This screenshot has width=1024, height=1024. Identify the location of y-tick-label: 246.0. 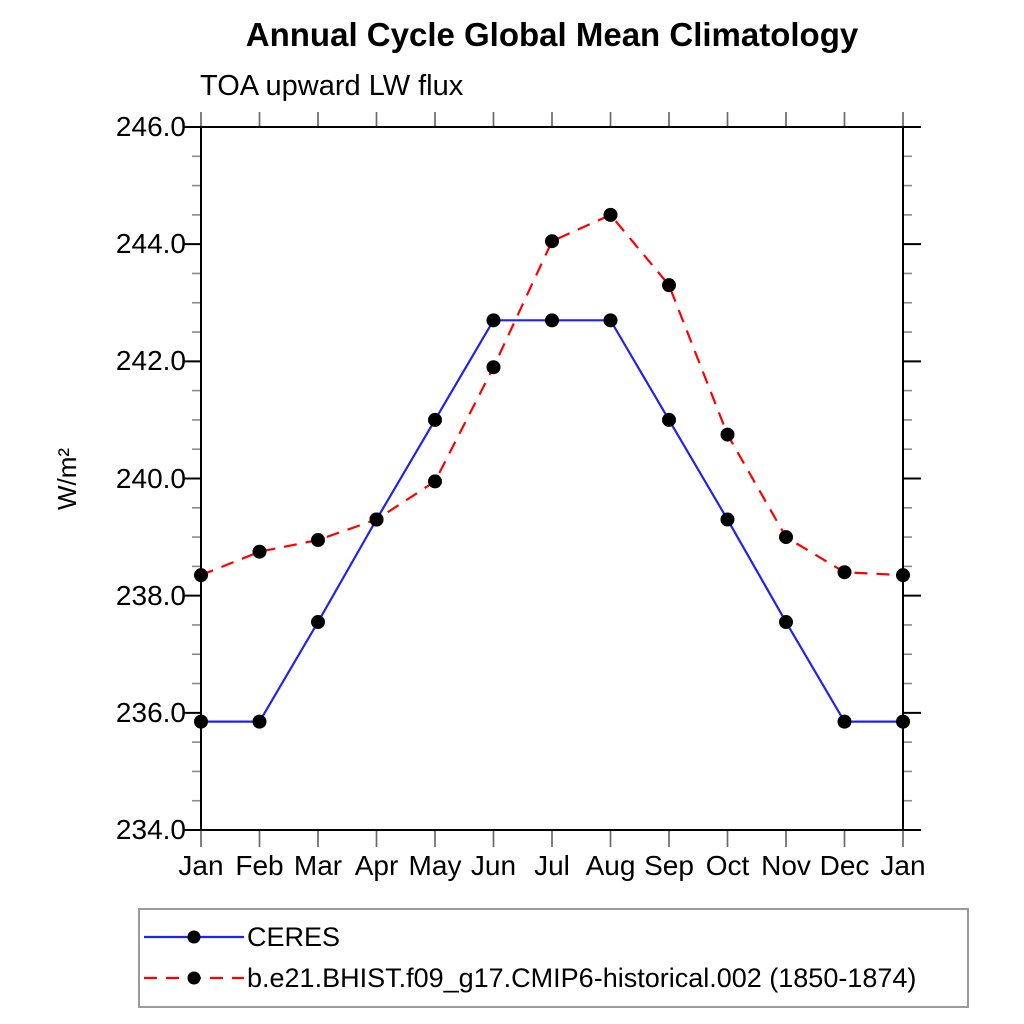
(150, 126).